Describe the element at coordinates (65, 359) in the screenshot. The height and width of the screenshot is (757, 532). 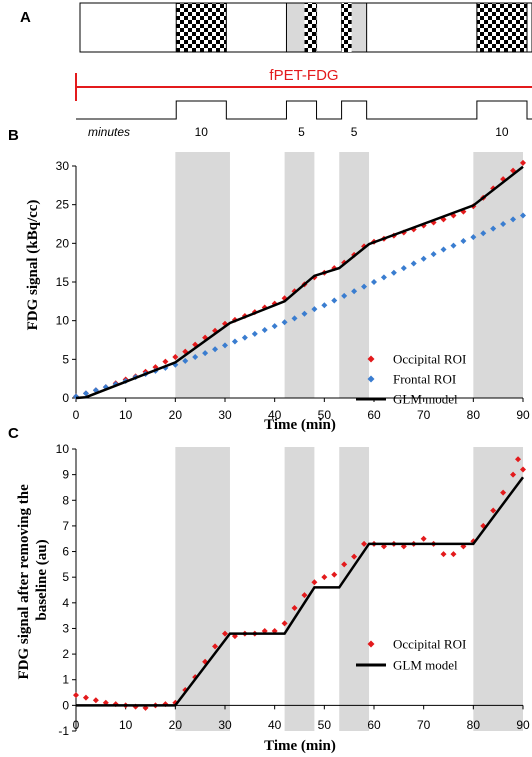
I see `y-tick-label: 5` at that location.